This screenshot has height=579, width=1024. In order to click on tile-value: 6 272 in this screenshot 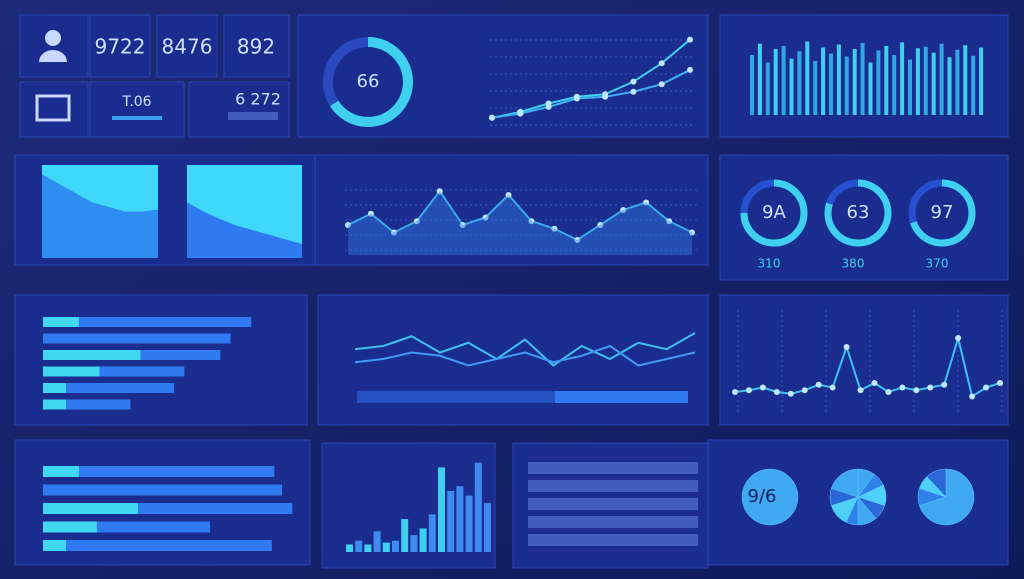, I will do `click(258, 99)`.